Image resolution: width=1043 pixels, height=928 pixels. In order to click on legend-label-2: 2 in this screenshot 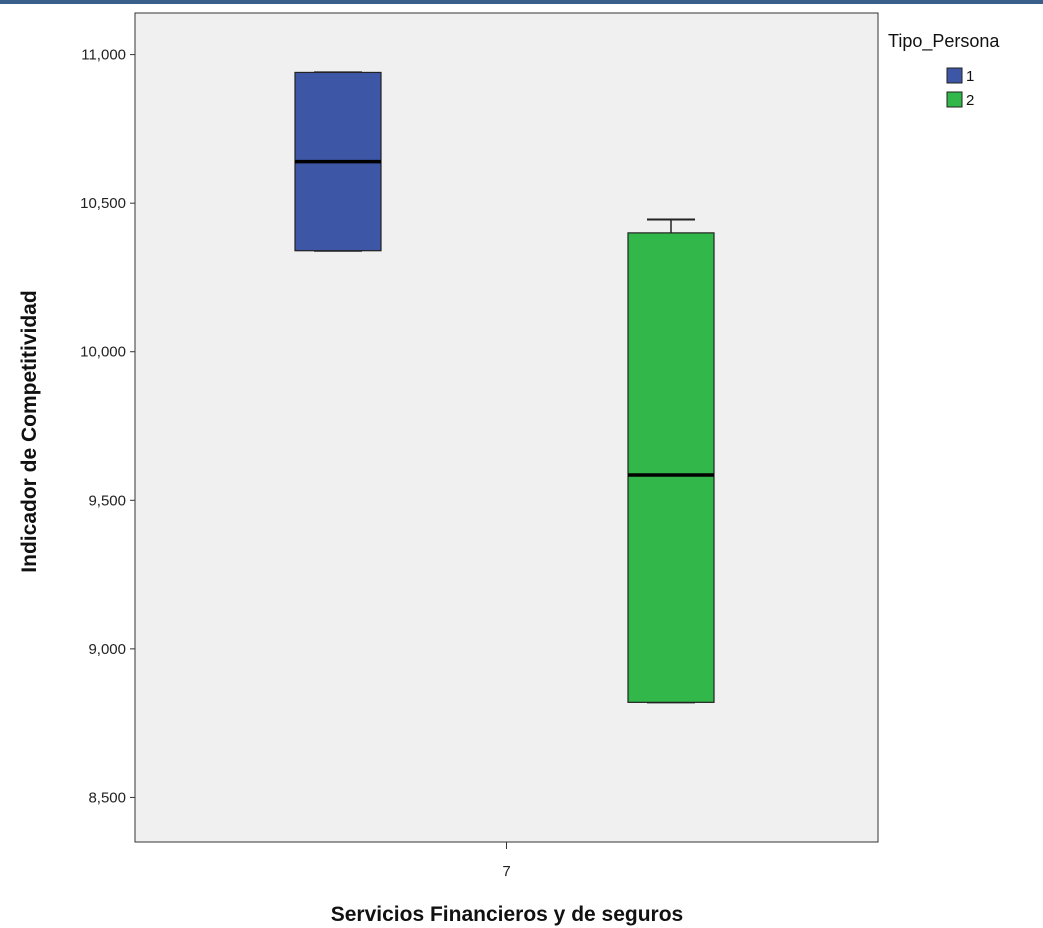, I will do `click(970, 100)`.